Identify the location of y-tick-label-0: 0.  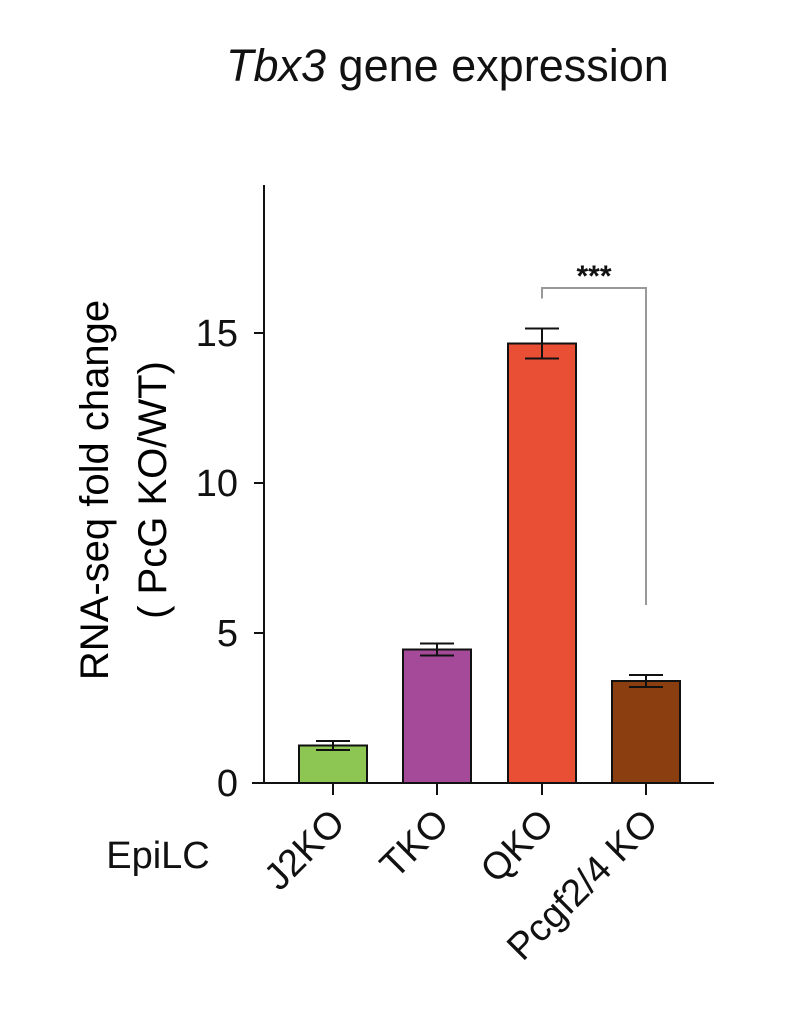
(227, 784).